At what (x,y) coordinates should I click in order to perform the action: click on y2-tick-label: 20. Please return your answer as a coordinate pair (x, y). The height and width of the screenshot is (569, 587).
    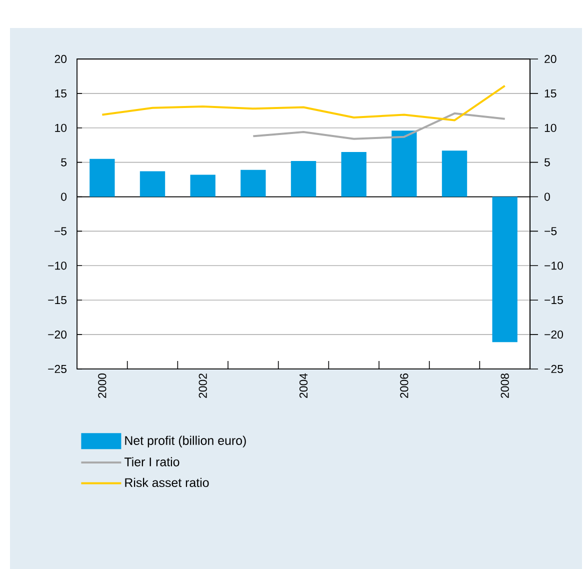
    Looking at the image, I should click on (60, 59).